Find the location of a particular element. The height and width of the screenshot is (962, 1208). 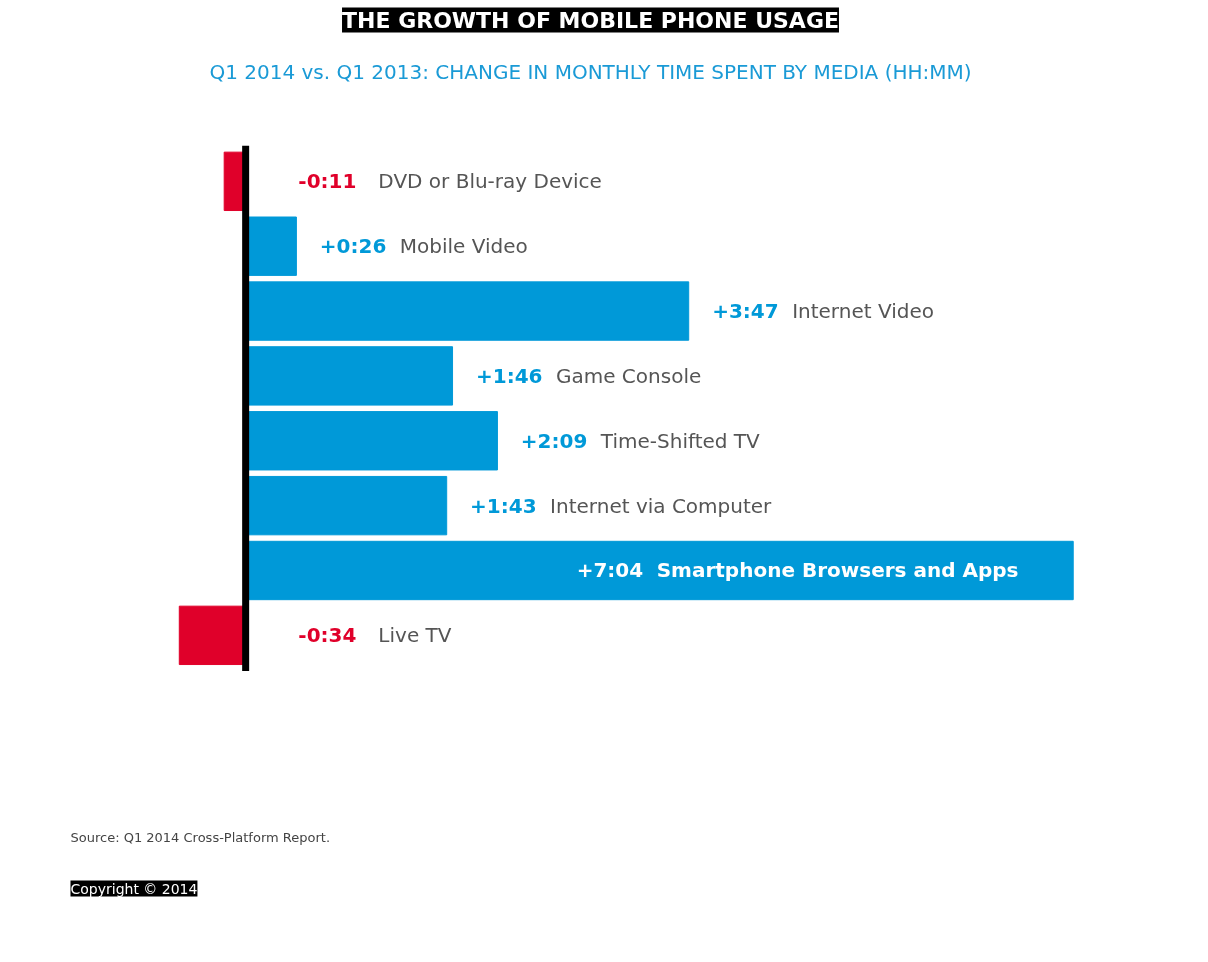

y-tick-label: Live TV is located at coordinates (415, 635).